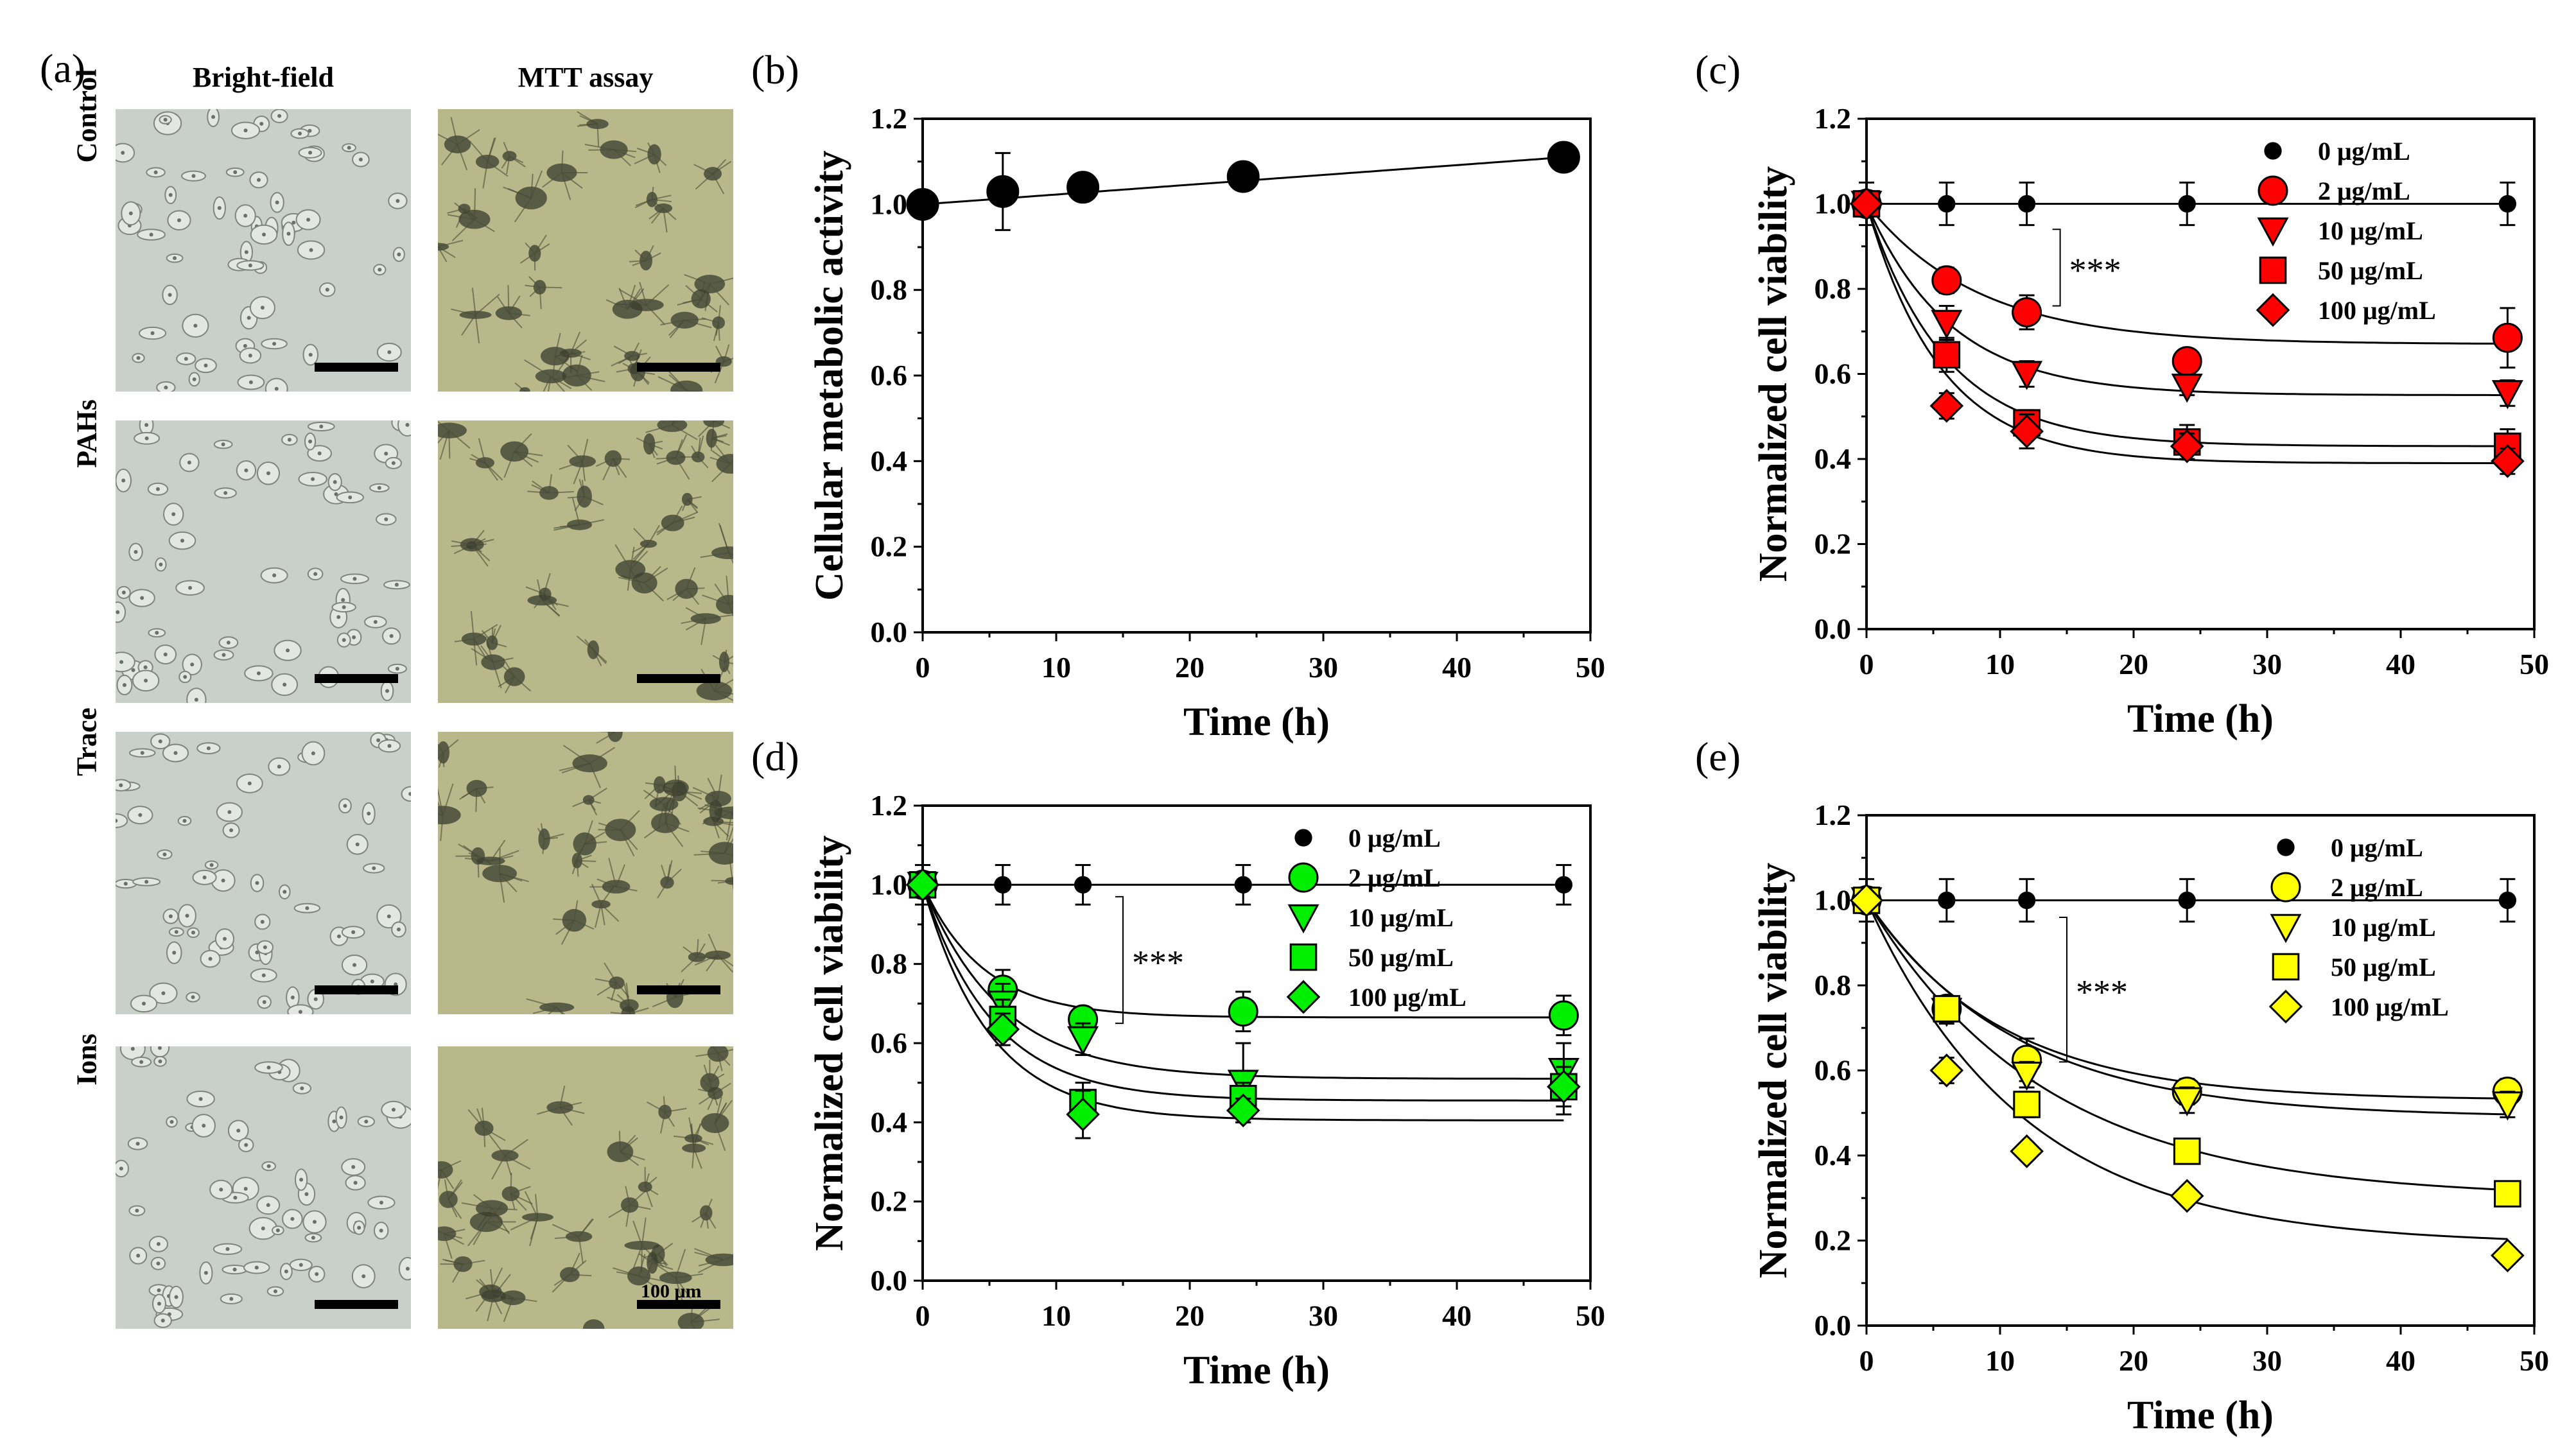 This screenshot has height=1454, width=2576. What do you see at coordinates (1866, 1360) in the screenshot?
I see `x-tick-label: 0` at bounding box center [1866, 1360].